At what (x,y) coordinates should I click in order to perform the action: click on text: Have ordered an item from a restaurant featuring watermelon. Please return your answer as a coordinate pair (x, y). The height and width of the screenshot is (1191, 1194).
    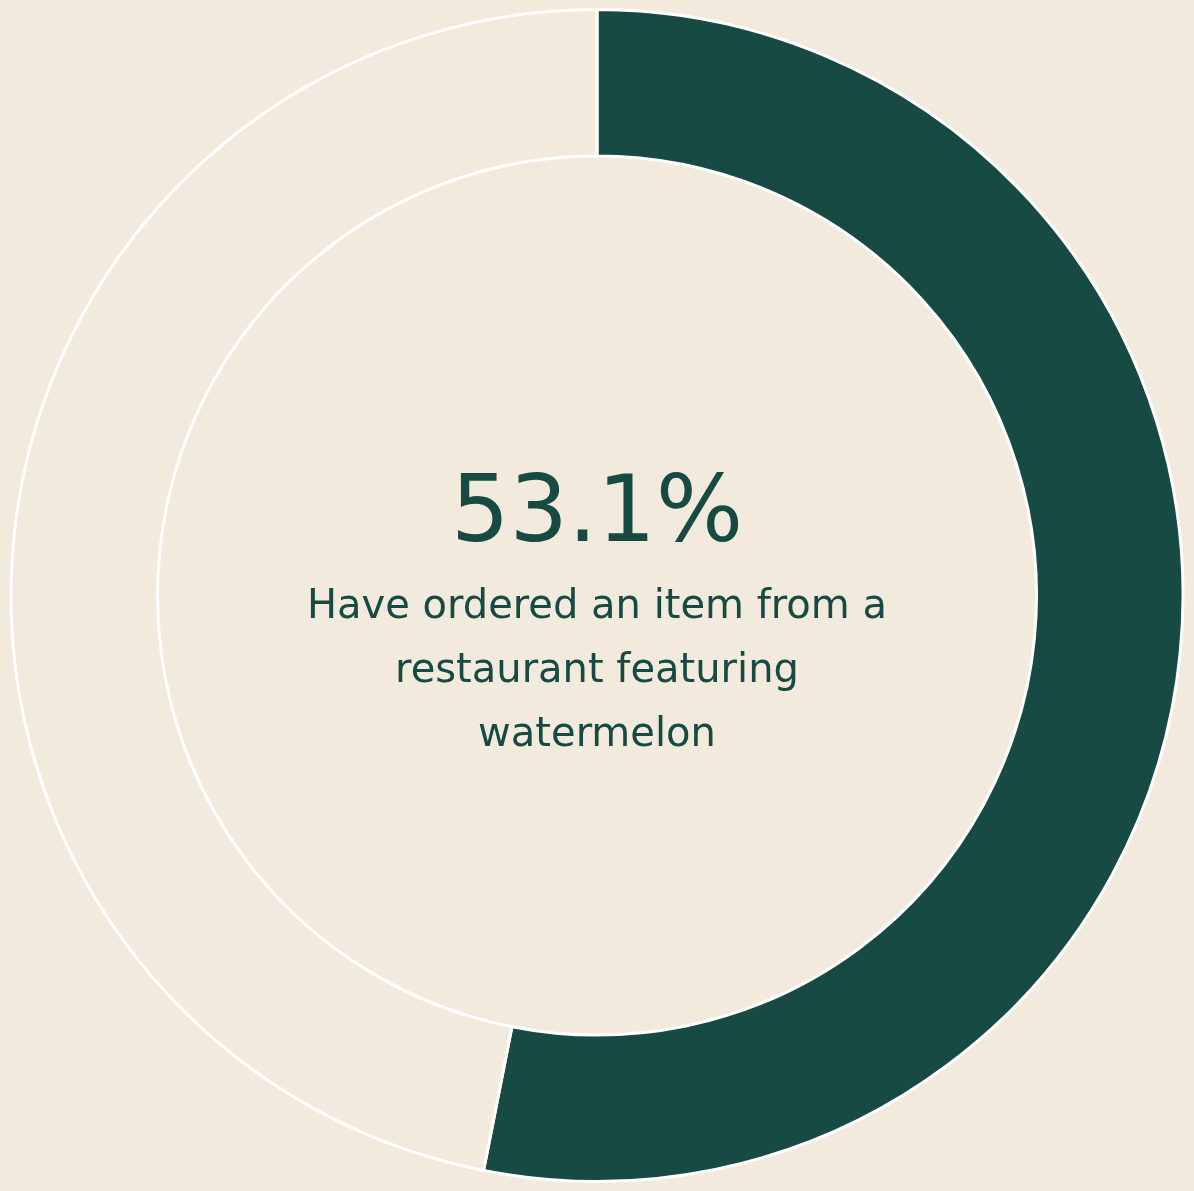
    Looking at the image, I should click on (597, 667).